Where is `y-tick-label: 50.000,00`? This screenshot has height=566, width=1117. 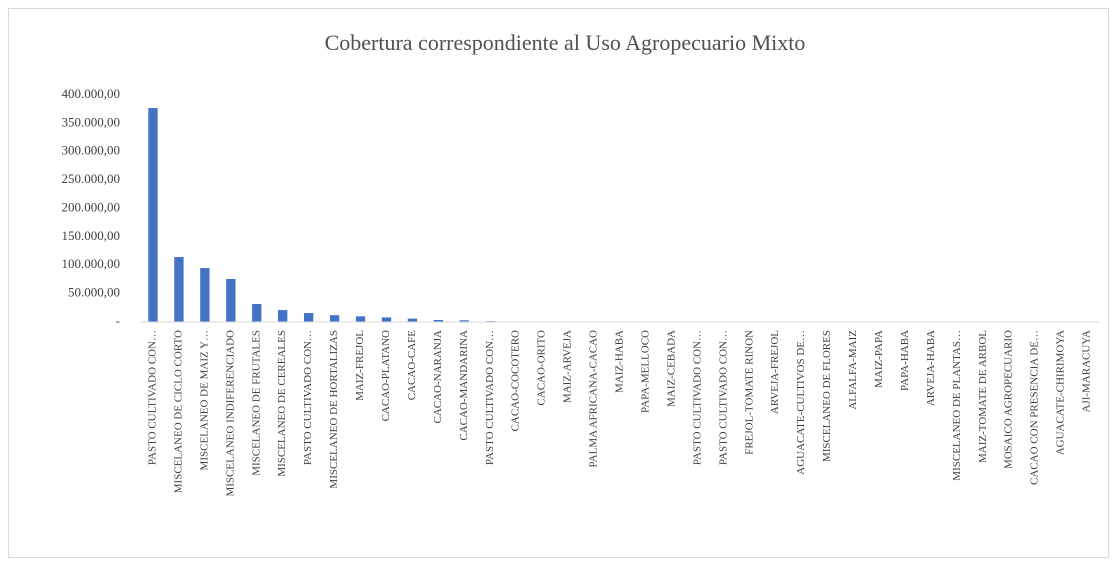 y-tick-label: 50.000,00 is located at coordinates (94, 292).